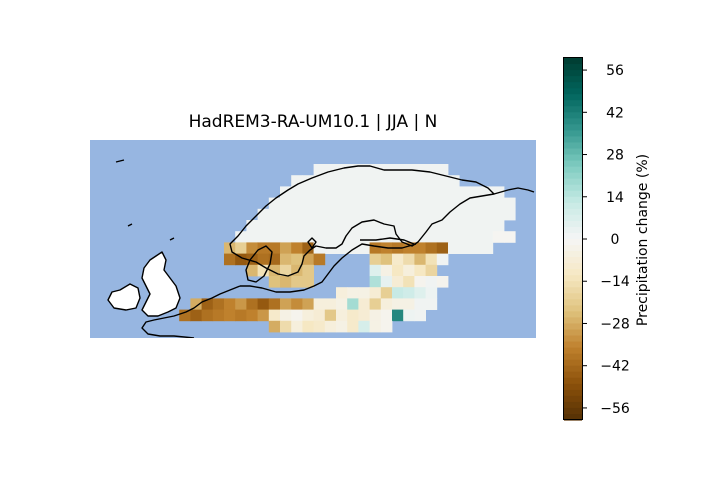 Image resolution: width=720 pixels, height=480 pixels. Describe the element at coordinates (161, 284) in the screenshot. I see `coastline-great-britain` at that location.